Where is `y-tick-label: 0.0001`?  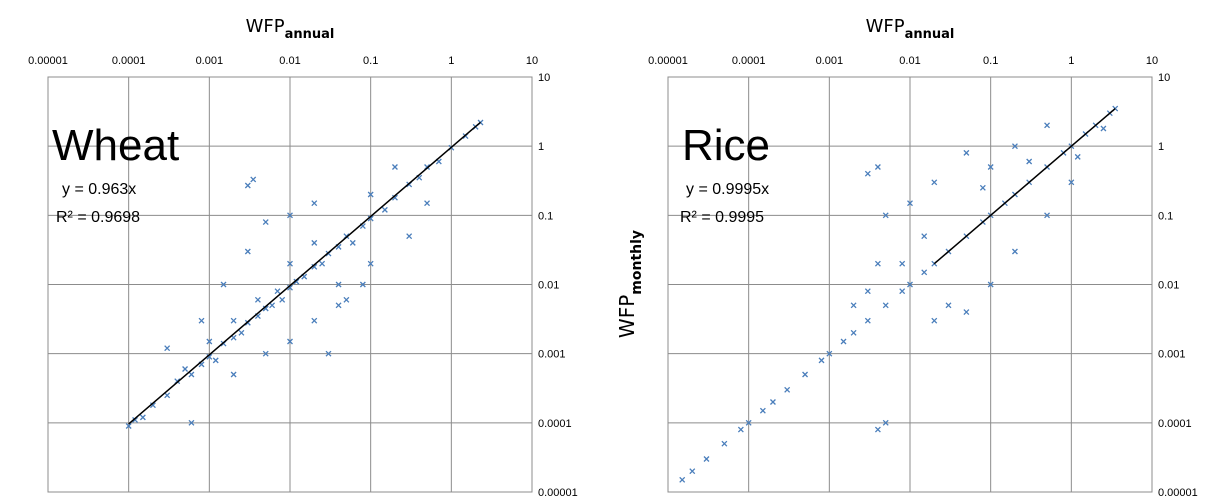 y-tick-label: 0.0001 is located at coordinates (1175, 424).